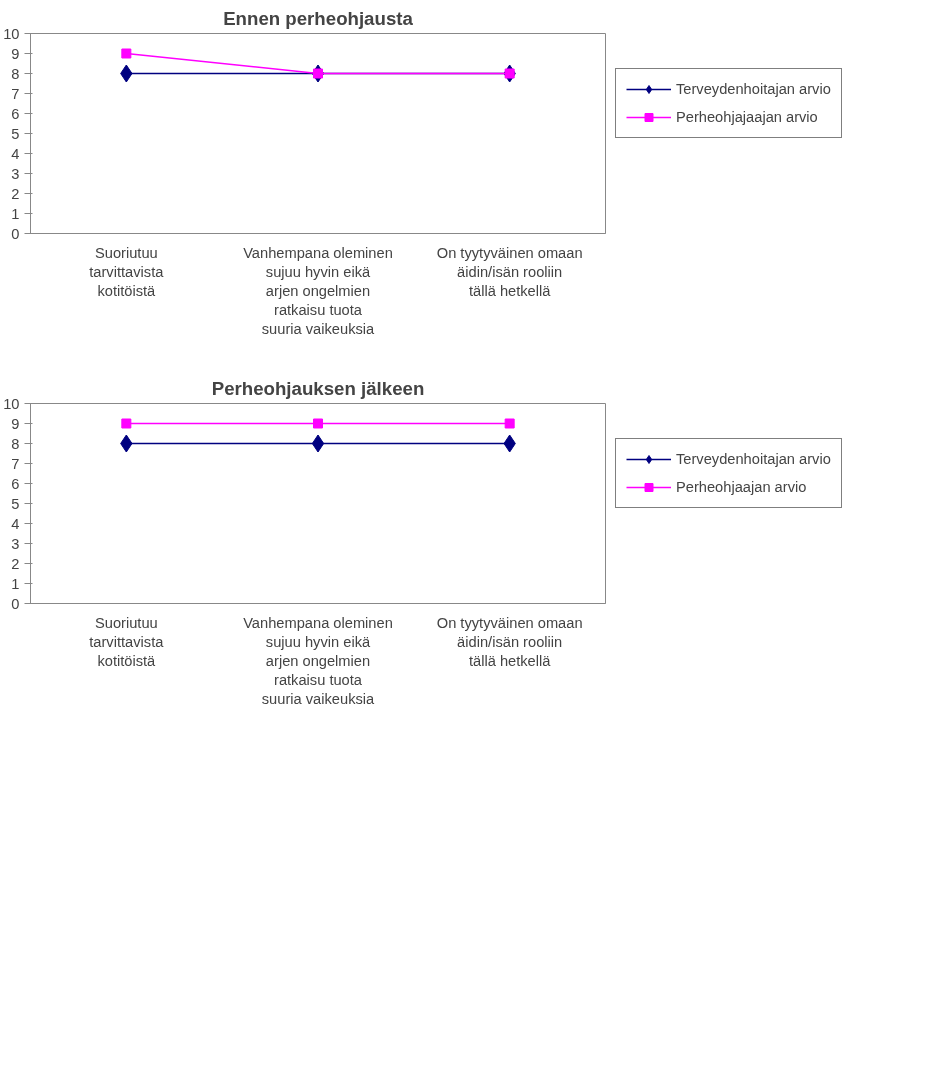 The width and height of the screenshot is (947, 1074). What do you see at coordinates (318, 18) in the screenshot?
I see `chart-title: Ennen perheohjausta` at bounding box center [318, 18].